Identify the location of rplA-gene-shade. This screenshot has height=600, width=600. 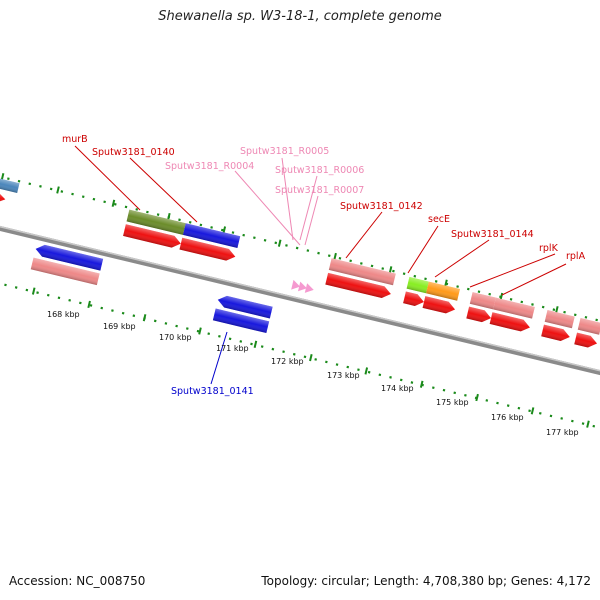
(514, 308).